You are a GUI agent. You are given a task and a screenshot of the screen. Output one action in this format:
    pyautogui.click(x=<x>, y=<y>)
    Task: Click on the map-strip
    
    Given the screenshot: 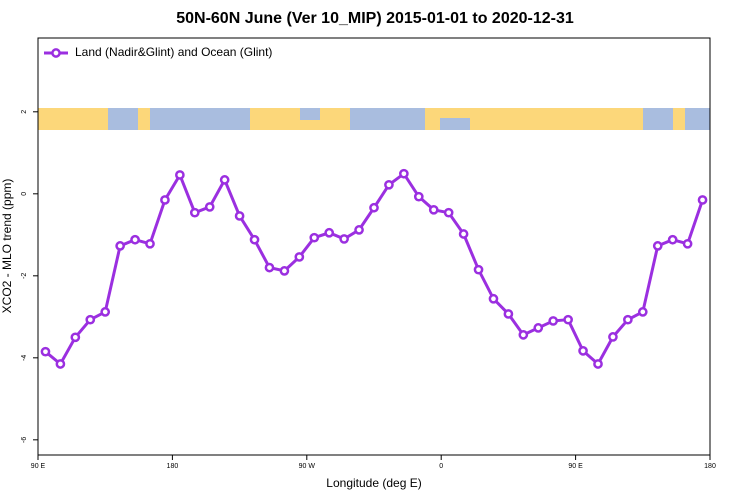 What is the action you would take?
    pyautogui.click(x=374, y=119)
    